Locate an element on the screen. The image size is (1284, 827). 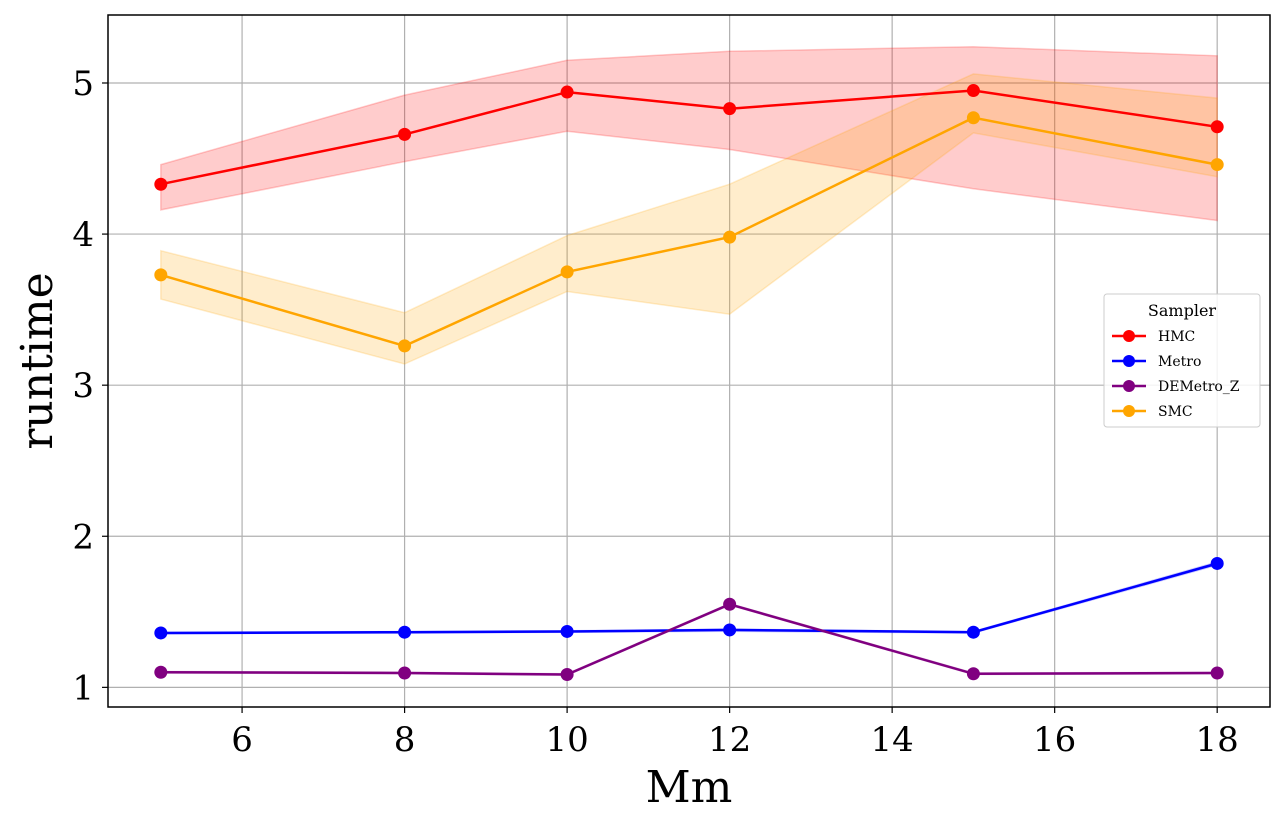
legend-marker-metro is located at coordinates (1129, 361).